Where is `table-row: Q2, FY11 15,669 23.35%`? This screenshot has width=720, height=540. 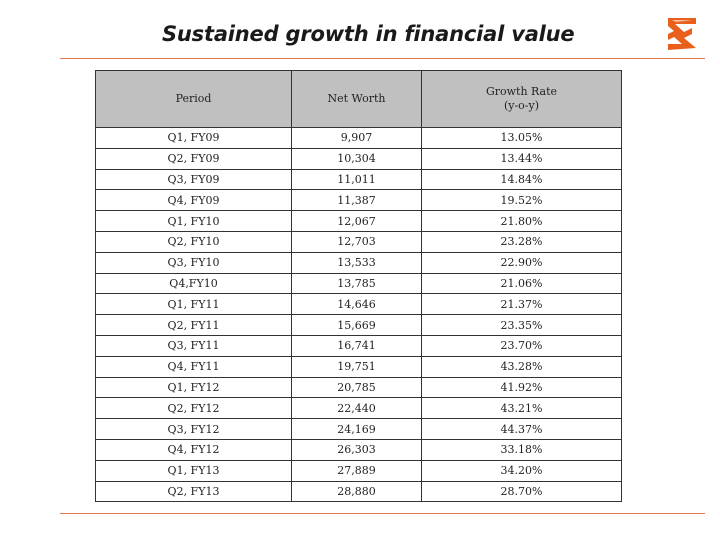
table-row: Q2, FY11 15,669 23.35% is located at coordinates (358, 325).